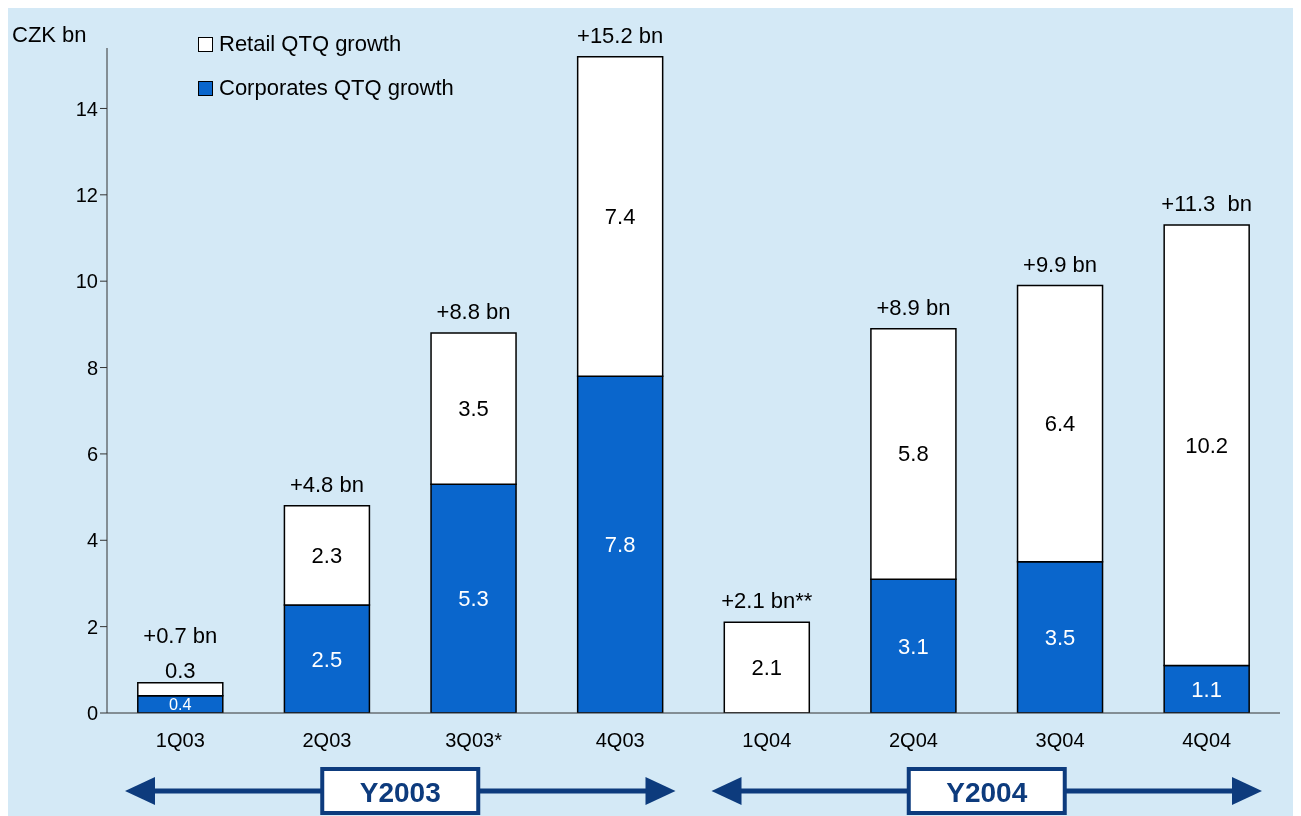  I want to click on data-label: 2.5, so click(327, 659).